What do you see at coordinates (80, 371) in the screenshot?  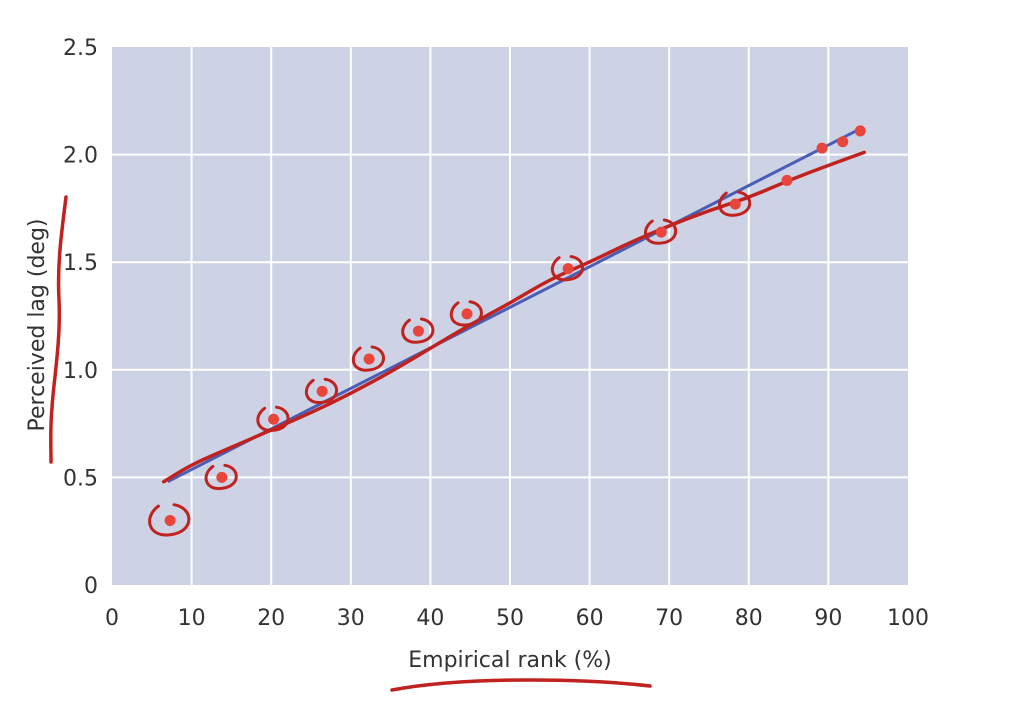 I see `y-tick-label: 1.0` at bounding box center [80, 371].